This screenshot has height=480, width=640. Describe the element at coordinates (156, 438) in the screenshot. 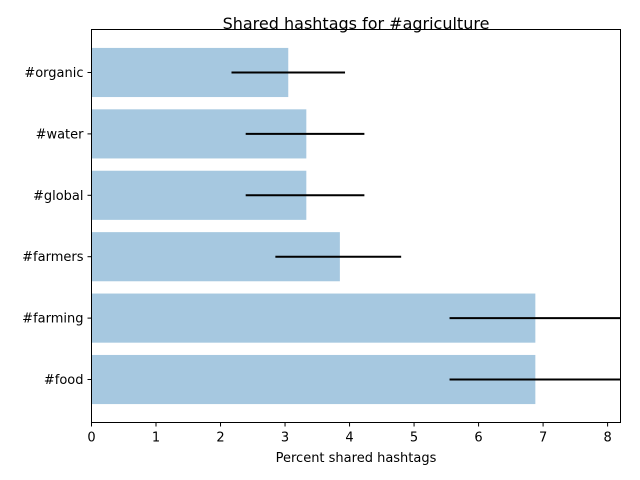

I see `x-tick-label: 1` at that location.